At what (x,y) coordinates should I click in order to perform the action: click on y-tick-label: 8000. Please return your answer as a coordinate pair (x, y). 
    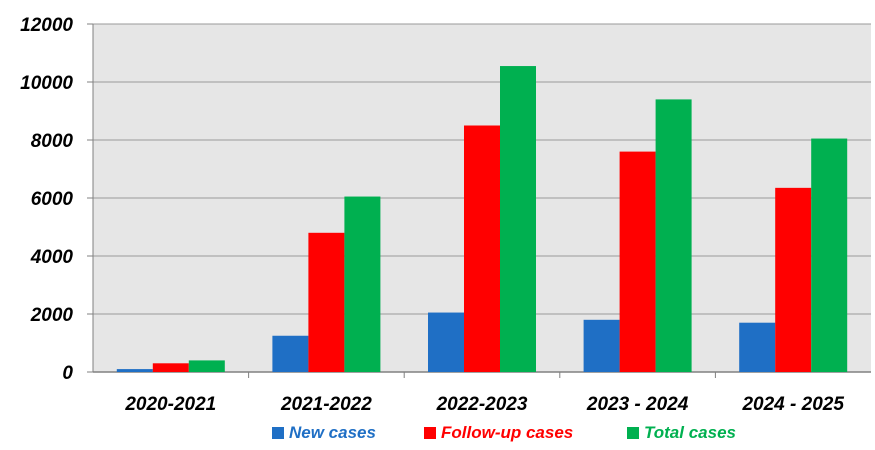
    Looking at the image, I should click on (52, 141).